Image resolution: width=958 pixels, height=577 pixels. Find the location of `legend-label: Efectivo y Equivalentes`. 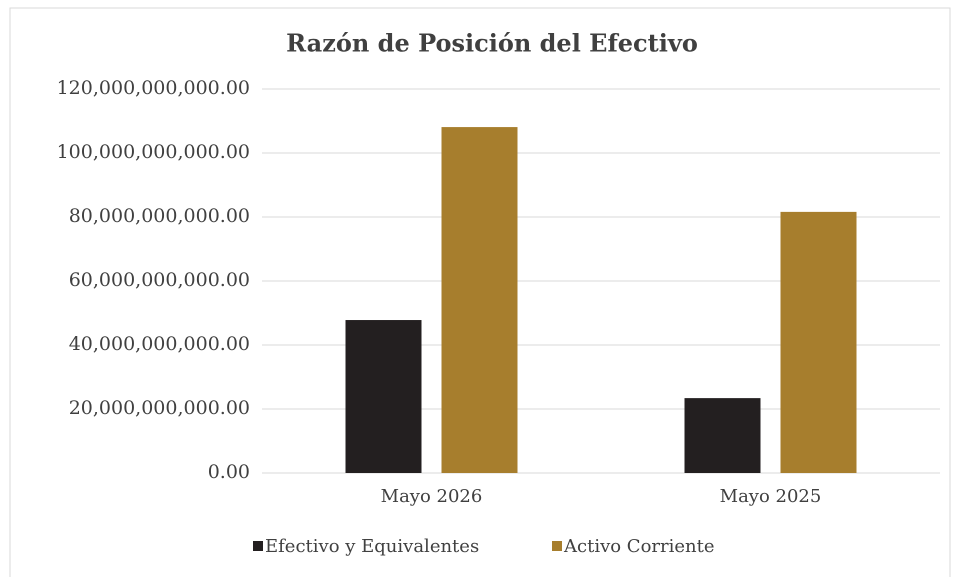

legend-label: Efectivo y Equivalentes is located at coordinates (372, 546).